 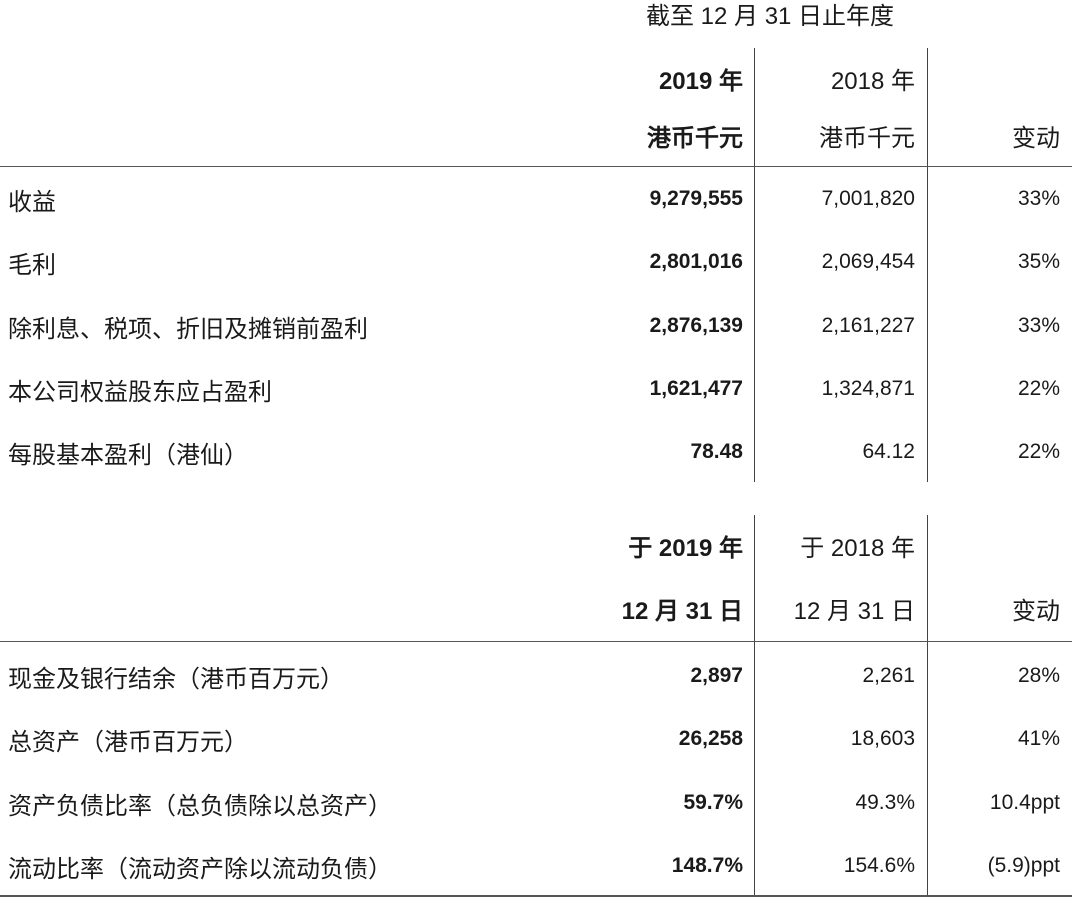 I want to click on value-2018: 2,161,227, so click(x=868, y=325).